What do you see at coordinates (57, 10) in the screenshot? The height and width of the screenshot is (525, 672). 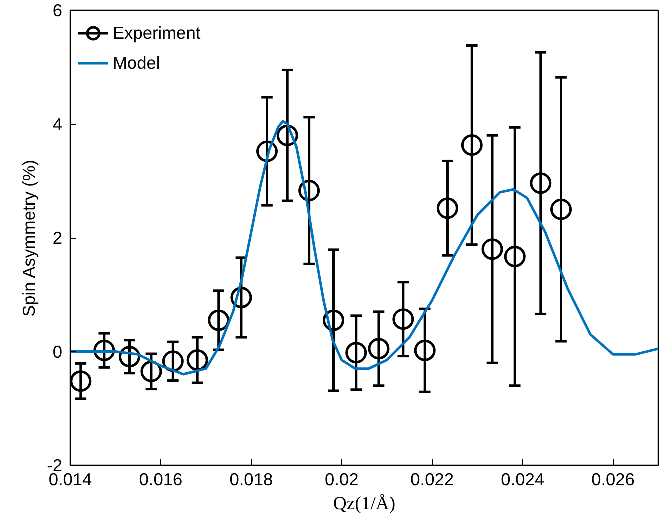 I see `y-tick-label: 6` at bounding box center [57, 10].